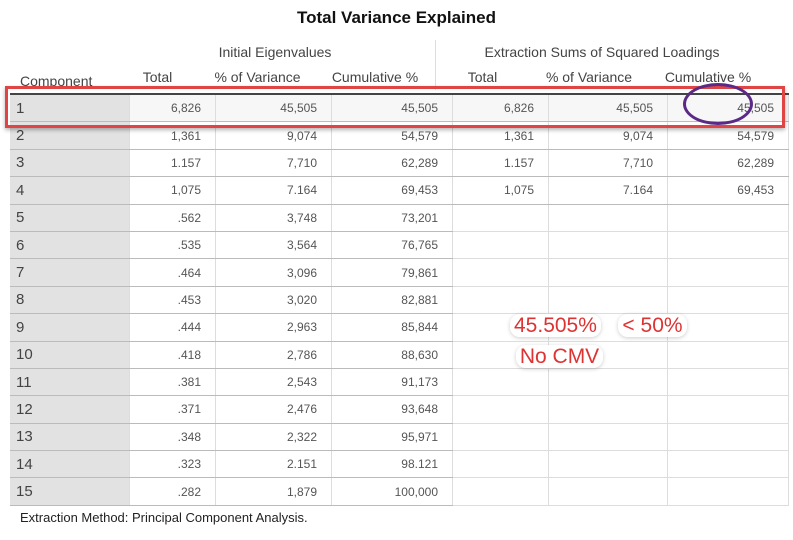 This screenshot has width=793, height=540. Describe the element at coordinates (257, 77) in the screenshot. I see `col-header-pct-variance: % of Variance` at that location.